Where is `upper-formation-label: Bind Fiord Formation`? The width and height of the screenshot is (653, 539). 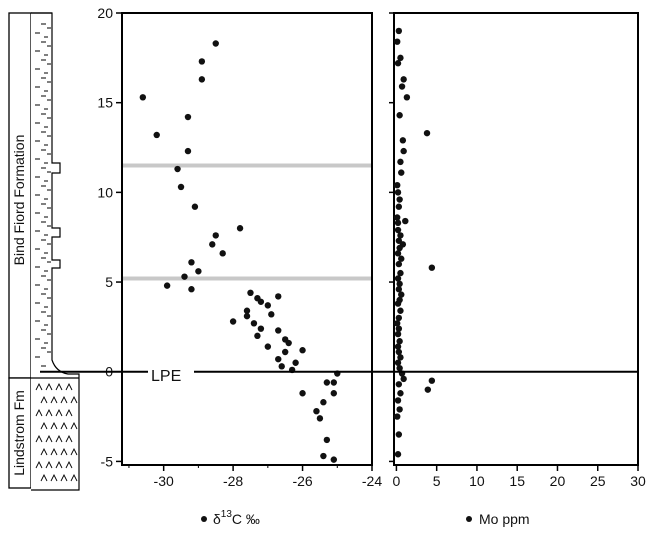 upper-formation-label: Bind Fiord Formation is located at coordinates (19, 200).